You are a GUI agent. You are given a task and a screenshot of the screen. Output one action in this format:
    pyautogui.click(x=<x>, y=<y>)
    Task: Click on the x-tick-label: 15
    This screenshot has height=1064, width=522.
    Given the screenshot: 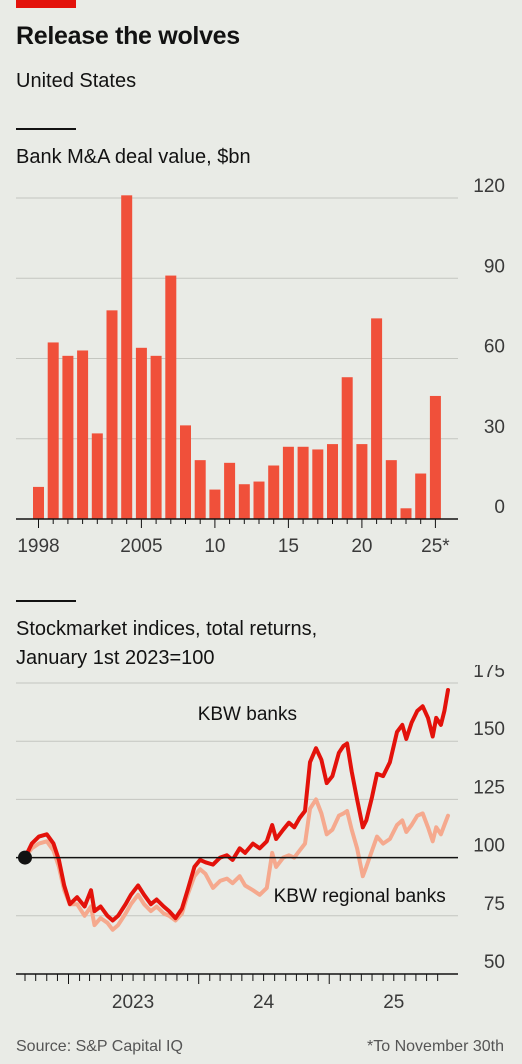 What is the action you would take?
    pyautogui.click(x=288, y=546)
    